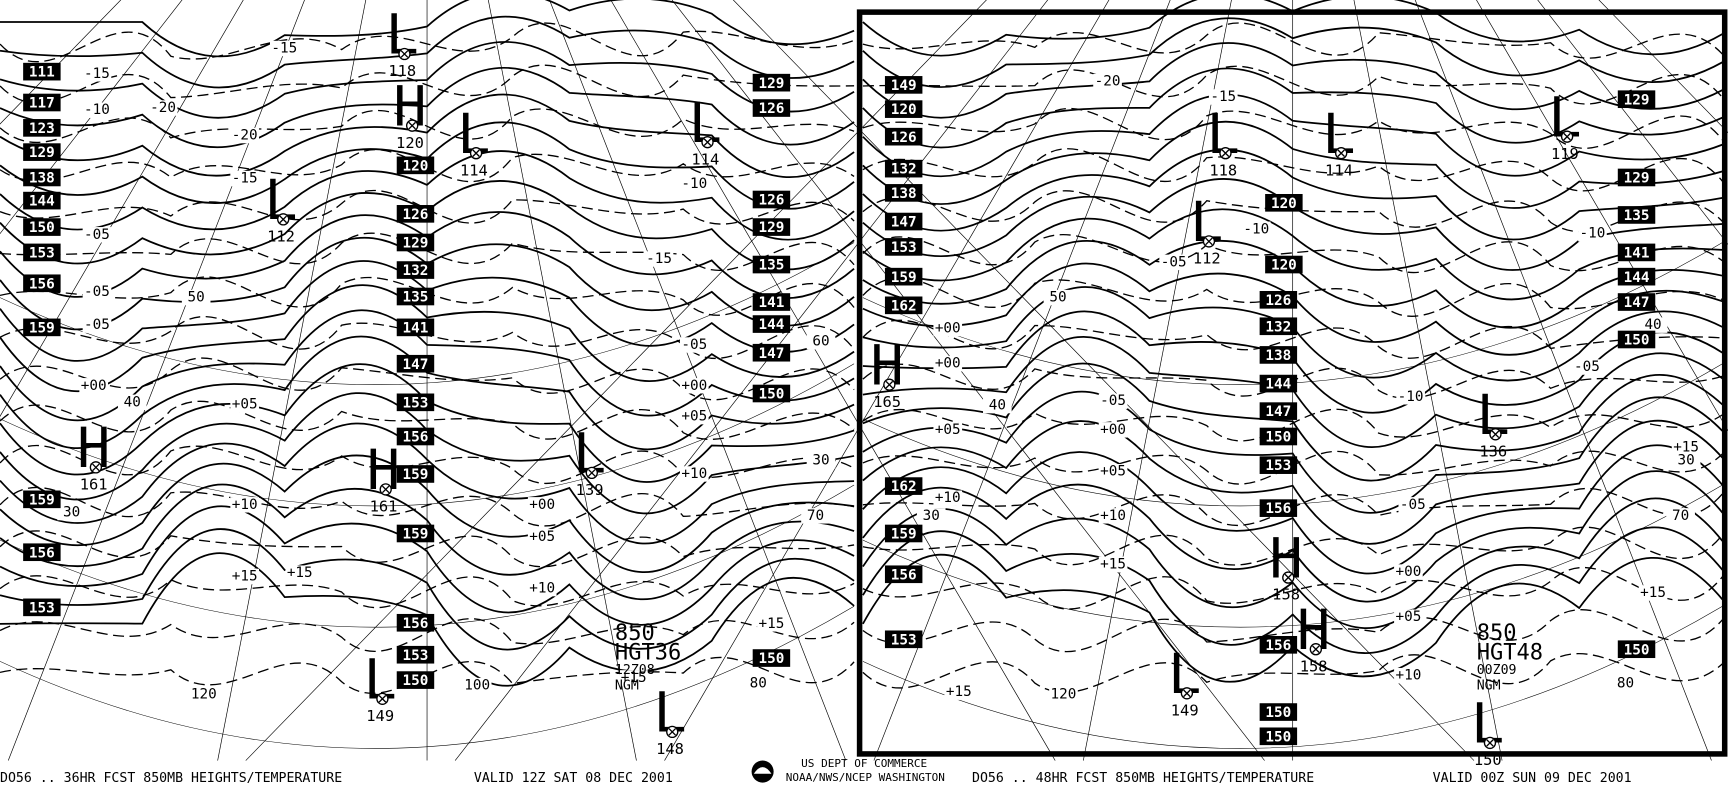 This screenshot has height=787, width=1728. What do you see at coordinates (1278, 412) in the screenshot?
I see `height-box-label: 147` at bounding box center [1278, 412].